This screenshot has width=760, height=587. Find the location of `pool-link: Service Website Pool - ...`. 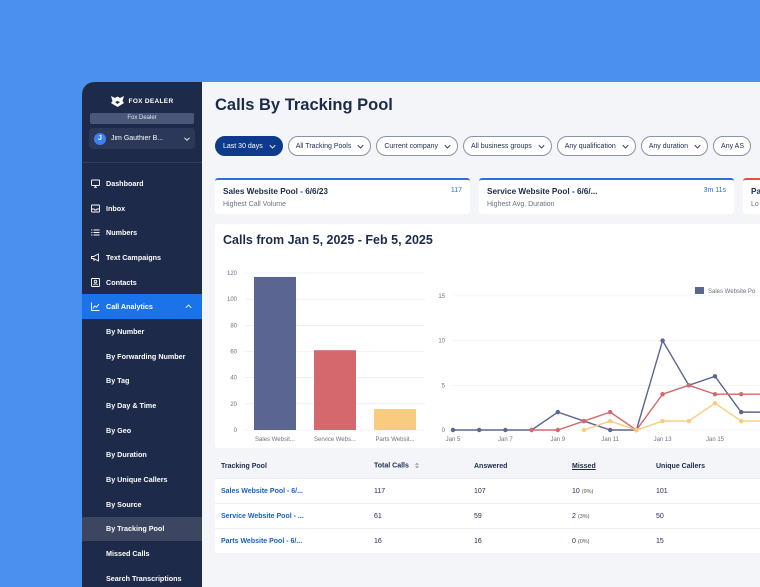

pool-link: Service Website Pool - ... is located at coordinates (262, 516).